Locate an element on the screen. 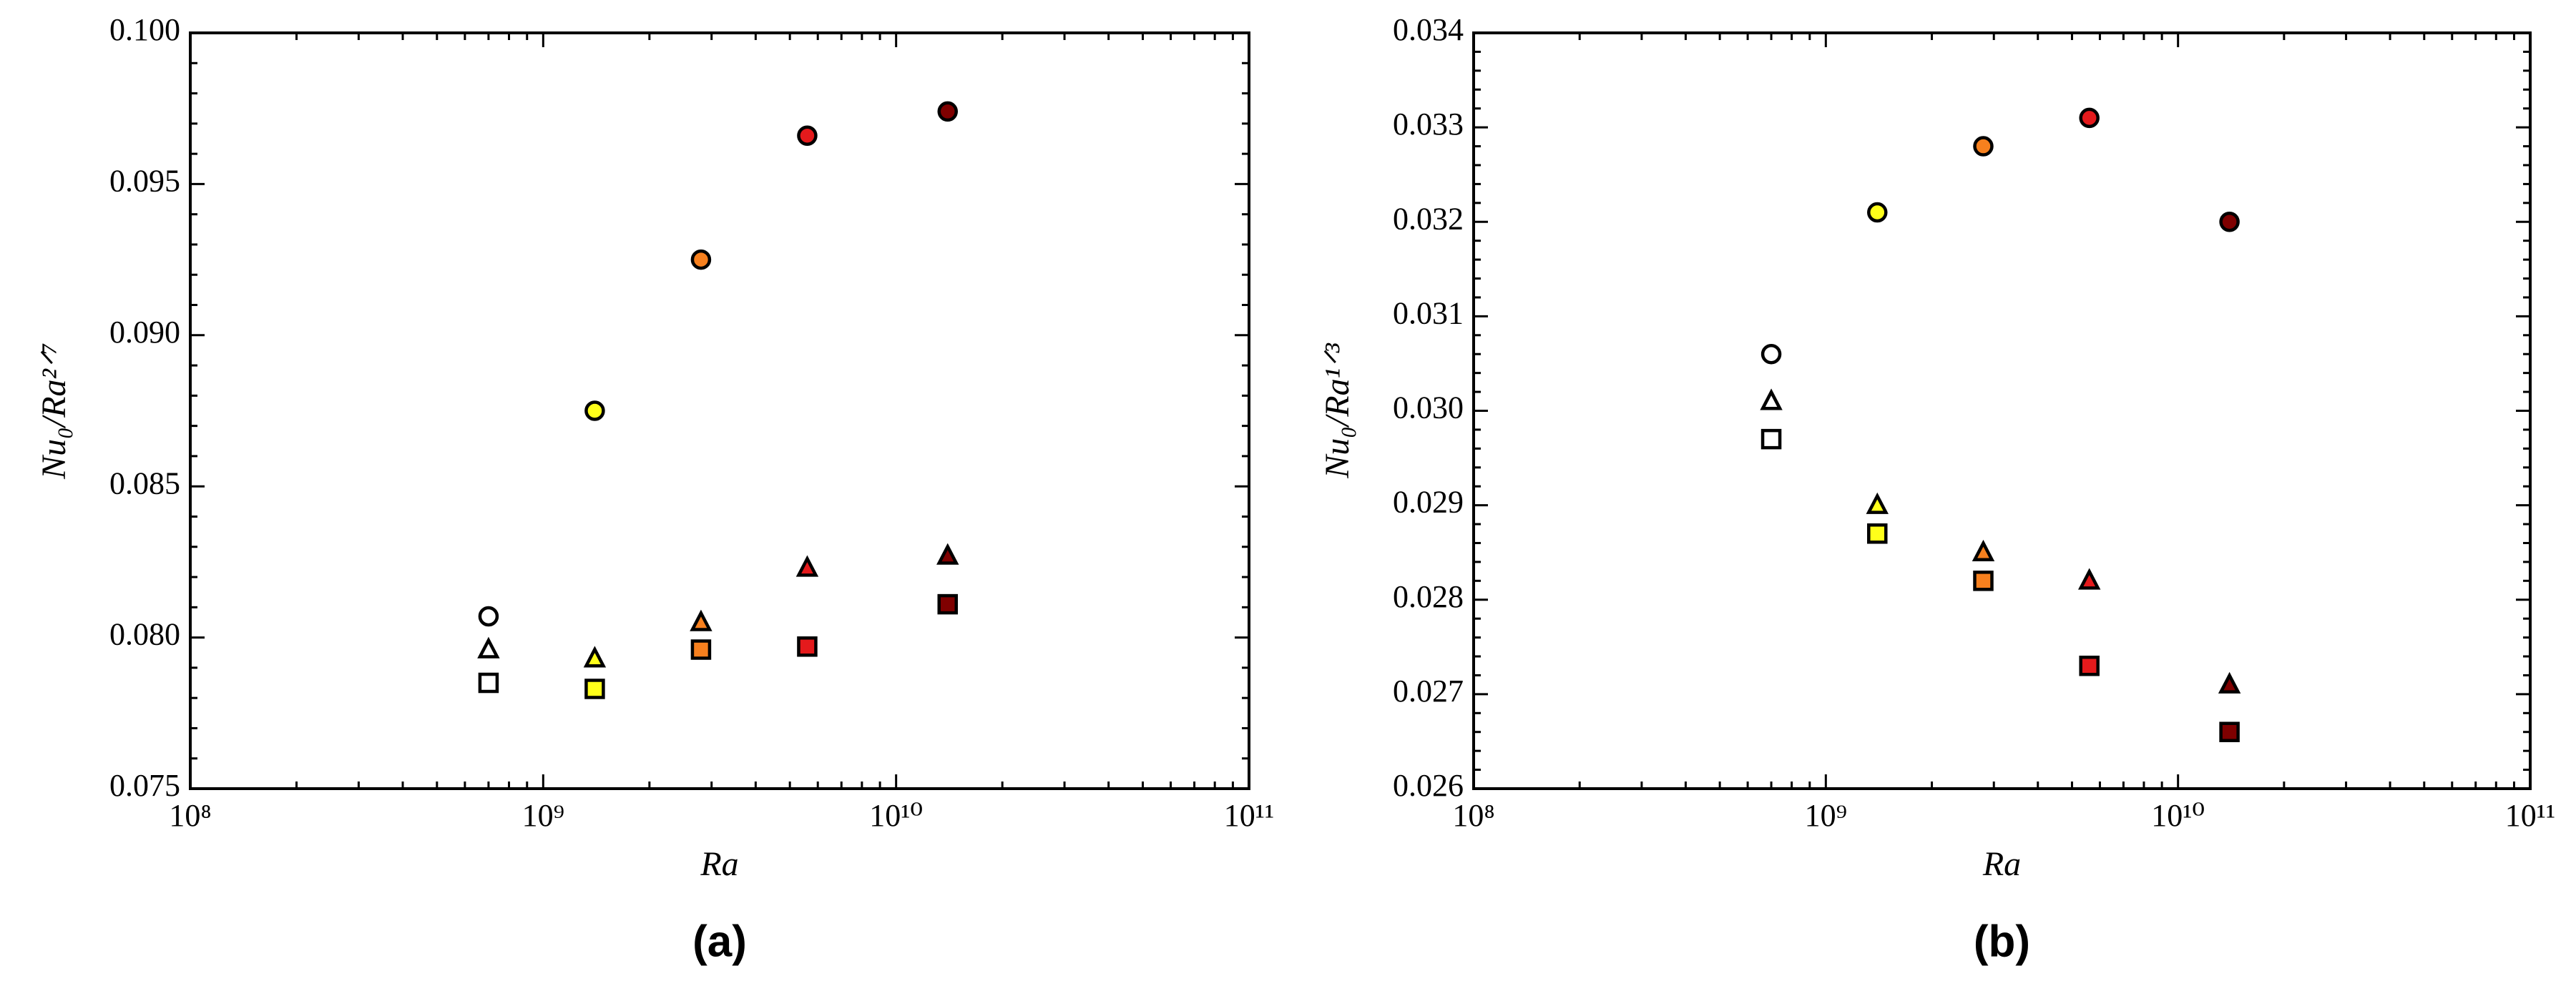 This screenshot has height=986, width=2576. y-tick-label: 0.033 is located at coordinates (1428, 124).